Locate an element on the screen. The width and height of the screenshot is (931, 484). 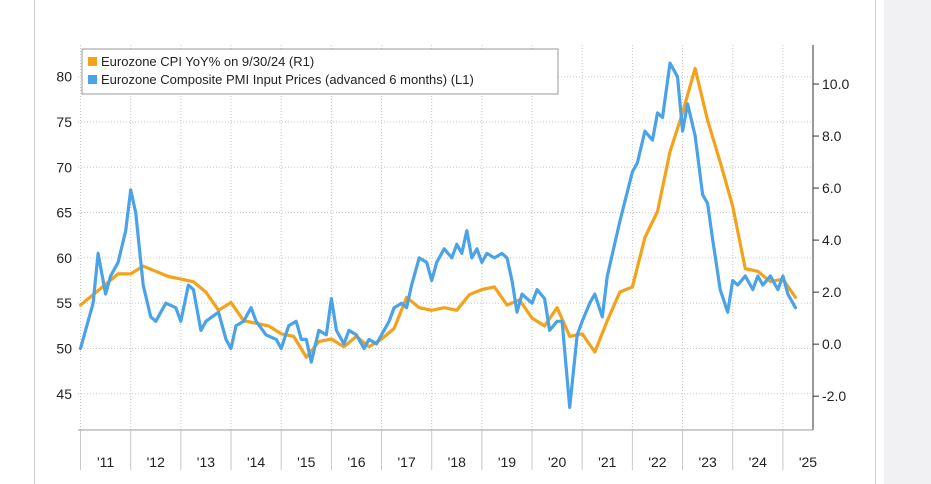
left-tick-label-6: 75 is located at coordinates (64, 122).